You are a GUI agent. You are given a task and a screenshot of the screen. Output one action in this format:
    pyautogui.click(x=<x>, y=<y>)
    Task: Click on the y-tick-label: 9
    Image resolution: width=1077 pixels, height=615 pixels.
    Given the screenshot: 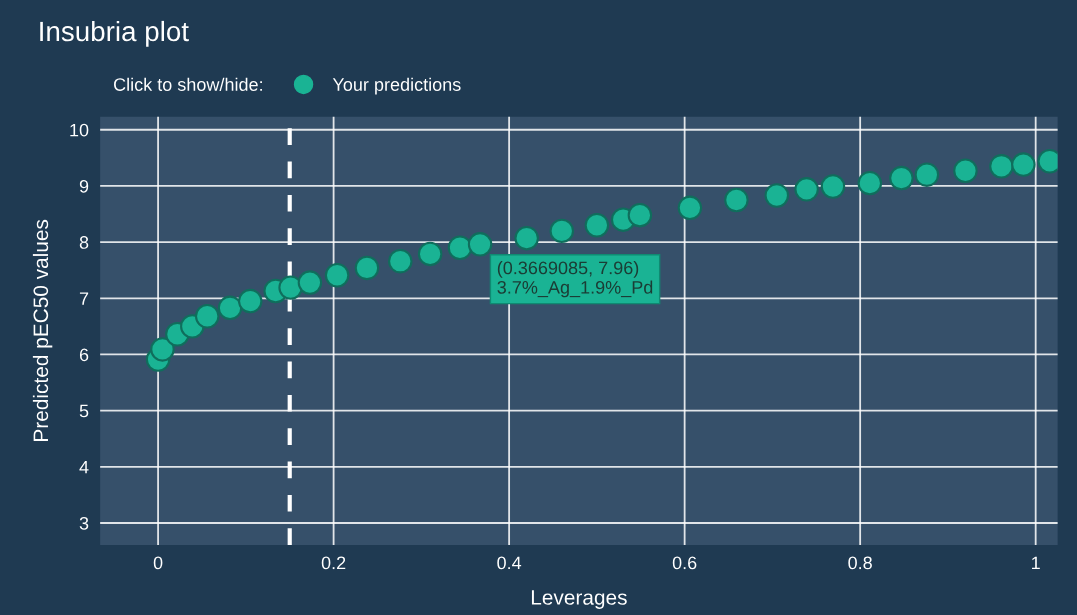 What is the action you would take?
    pyautogui.click(x=84, y=186)
    